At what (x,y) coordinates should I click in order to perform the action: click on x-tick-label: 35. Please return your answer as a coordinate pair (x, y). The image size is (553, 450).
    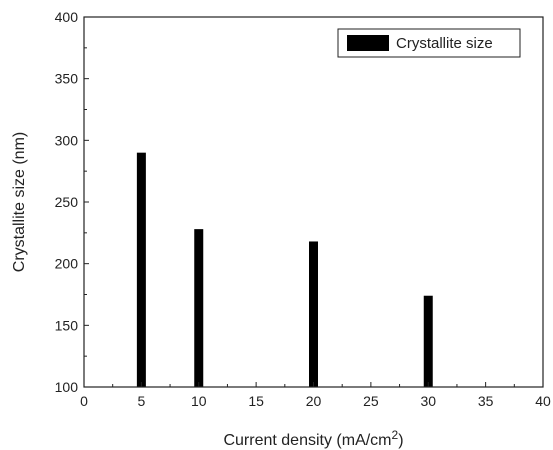
    Looking at the image, I should click on (486, 401).